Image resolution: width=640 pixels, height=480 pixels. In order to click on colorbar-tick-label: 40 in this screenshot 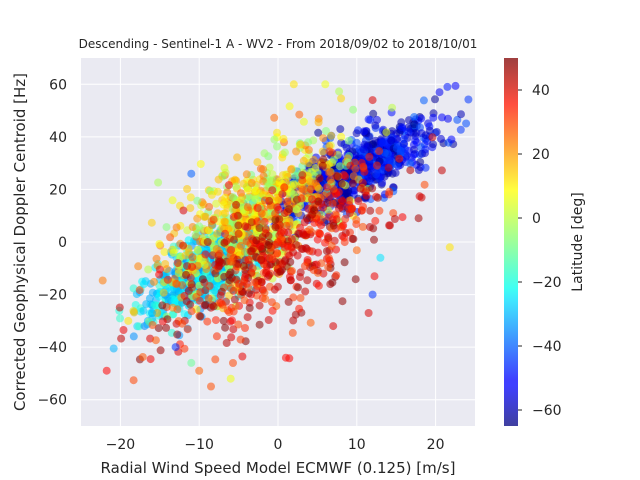, I will do `click(541, 91)`.